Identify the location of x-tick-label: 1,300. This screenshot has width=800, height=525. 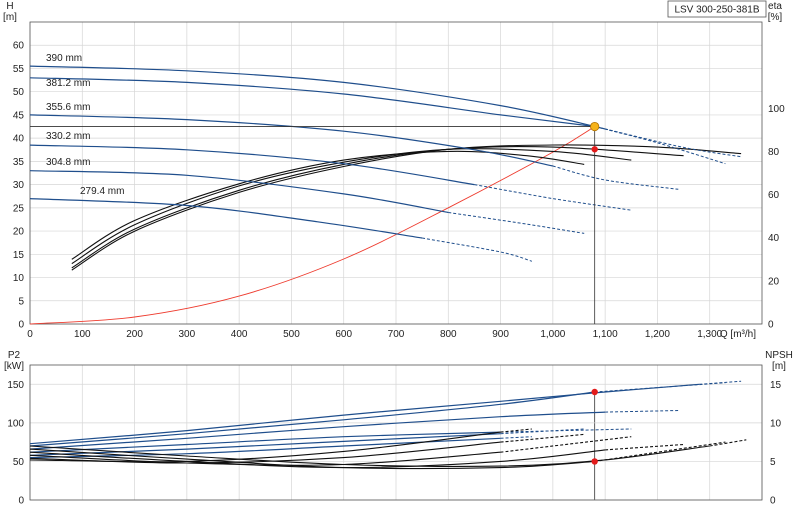
(709, 334).